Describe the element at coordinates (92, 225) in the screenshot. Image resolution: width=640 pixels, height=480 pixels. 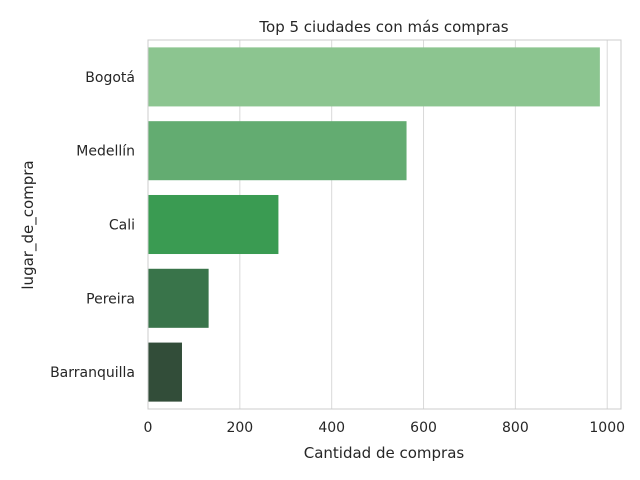
I see `y-tick-labels: Bogotá Medellín Cali Pereira Barranquilla` at that location.